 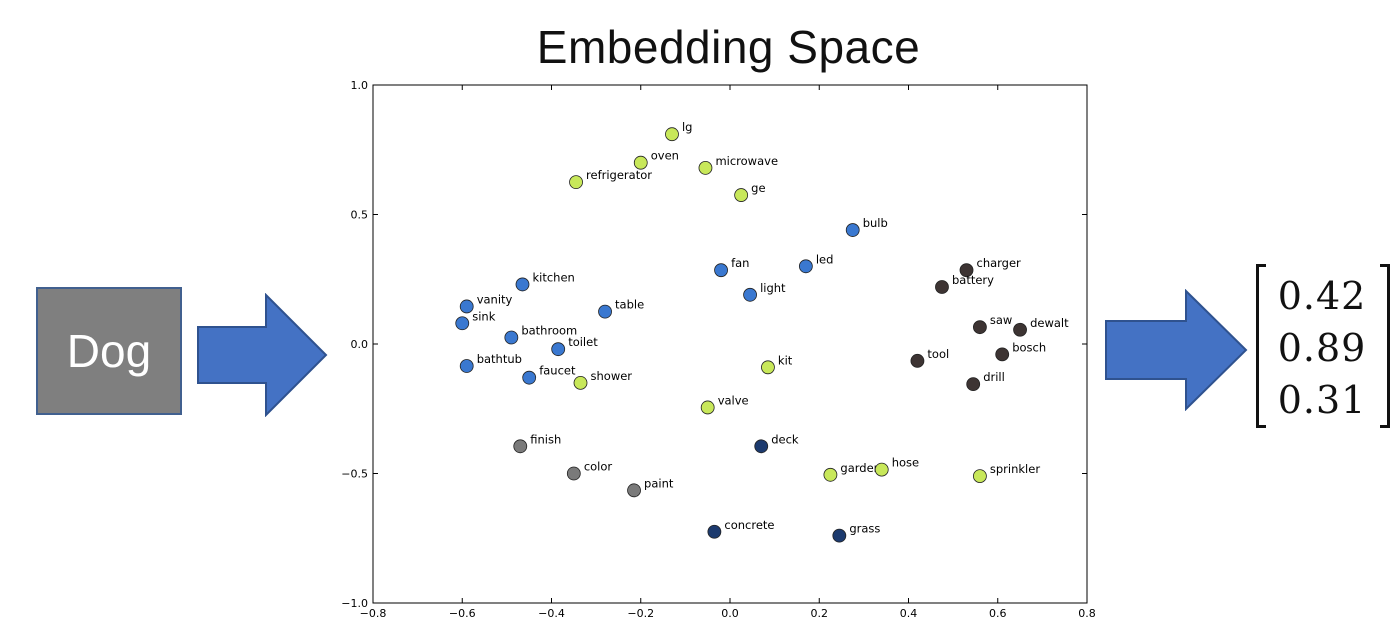 I want to click on point-label: garden, so click(x=860, y=468).